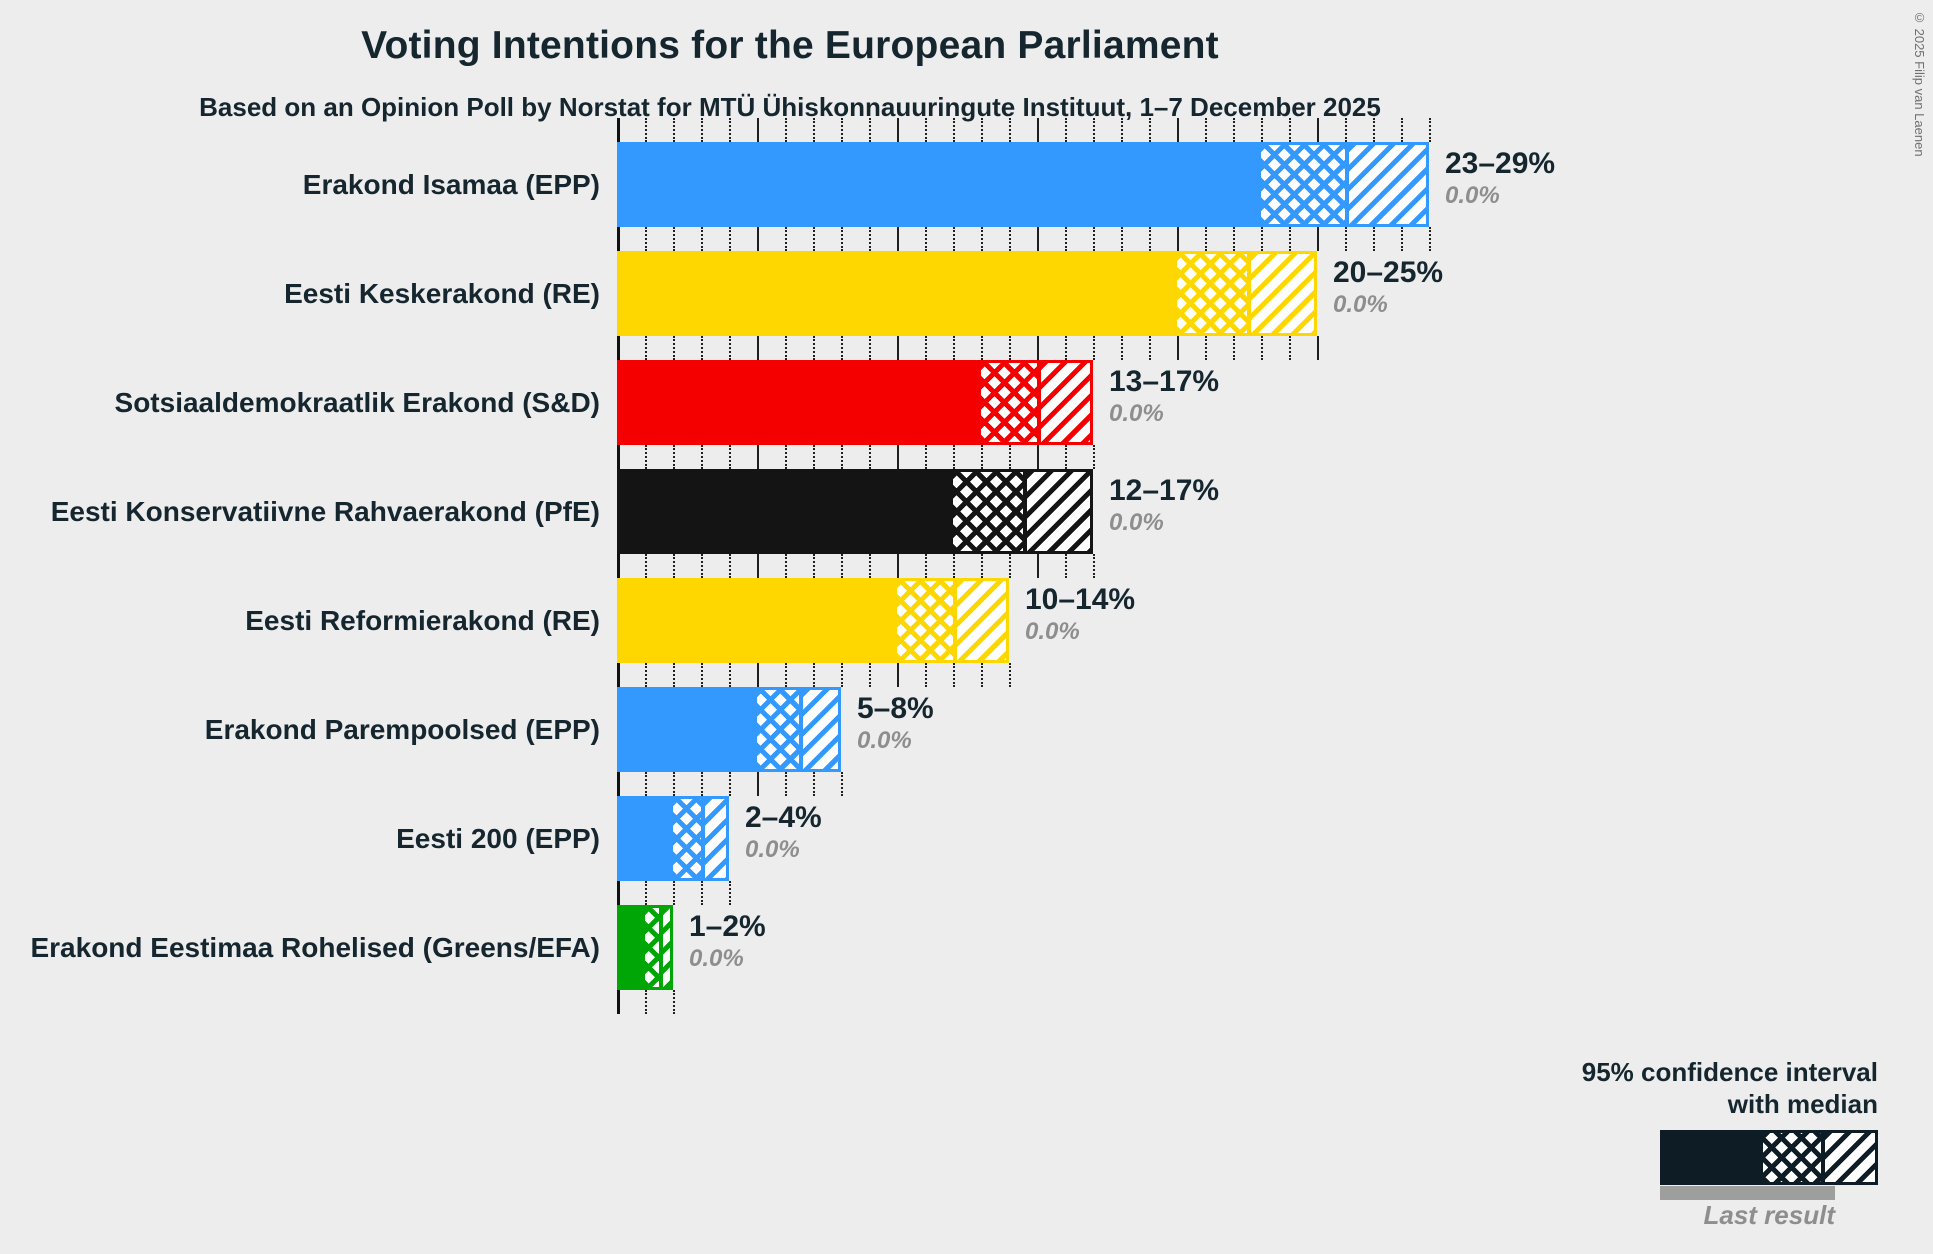  I want to click on value-label: 2–4% 0.0%, so click(783, 832).